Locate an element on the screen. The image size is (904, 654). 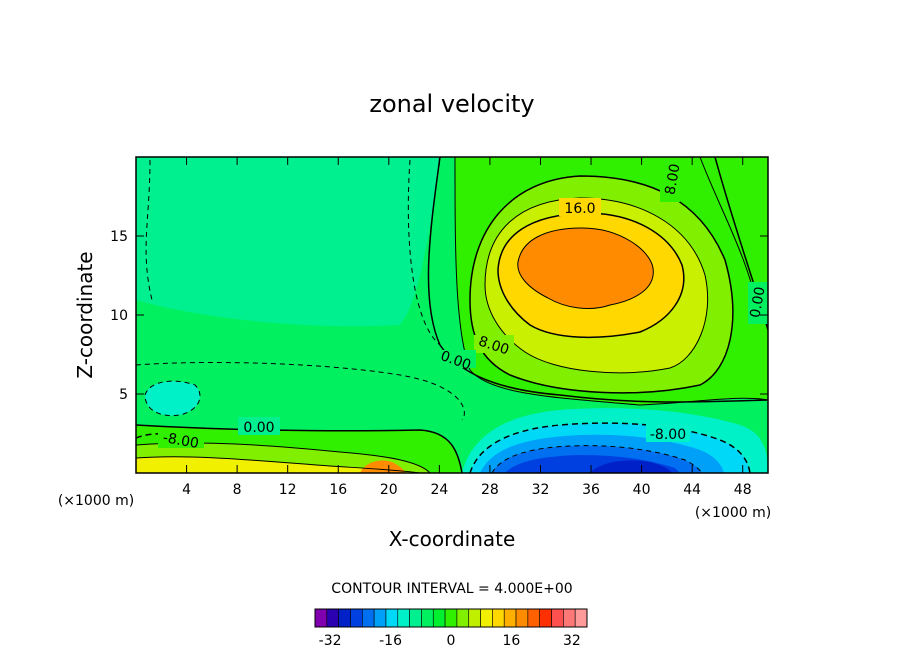
y-tick-label: 15 is located at coordinates (119, 237).